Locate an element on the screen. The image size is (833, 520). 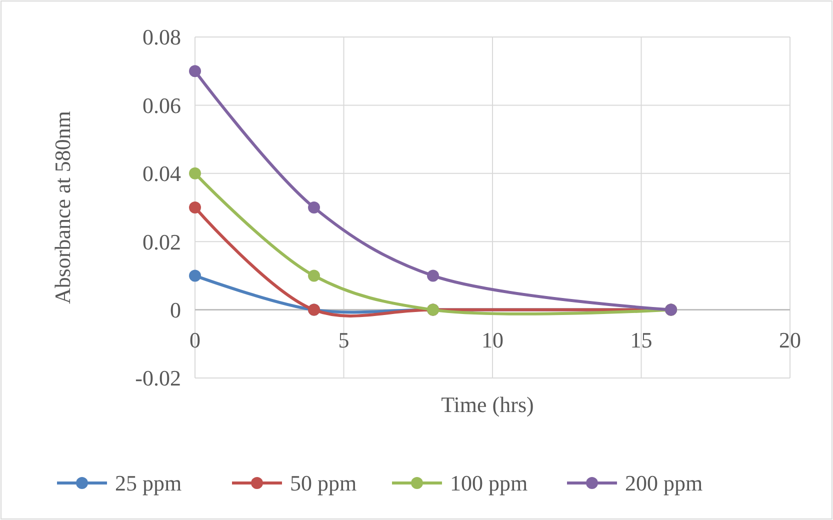
y-tick-label: 0.06 is located at coordinates (161, 105).